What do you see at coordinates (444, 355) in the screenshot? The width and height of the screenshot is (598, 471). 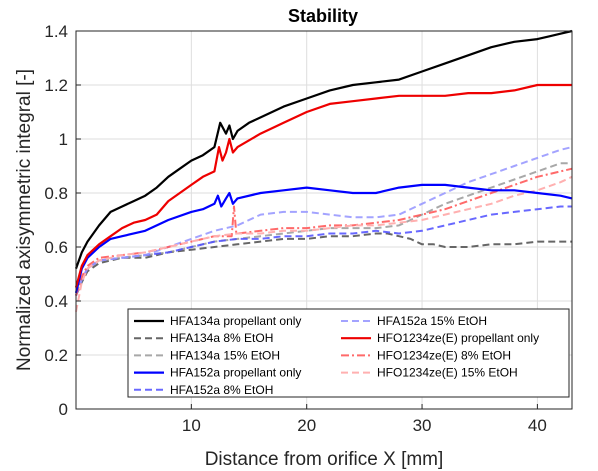 I see `legend-label-7: HFO1234ze(E) 8% EtOH` at bounding box center [444, 355].